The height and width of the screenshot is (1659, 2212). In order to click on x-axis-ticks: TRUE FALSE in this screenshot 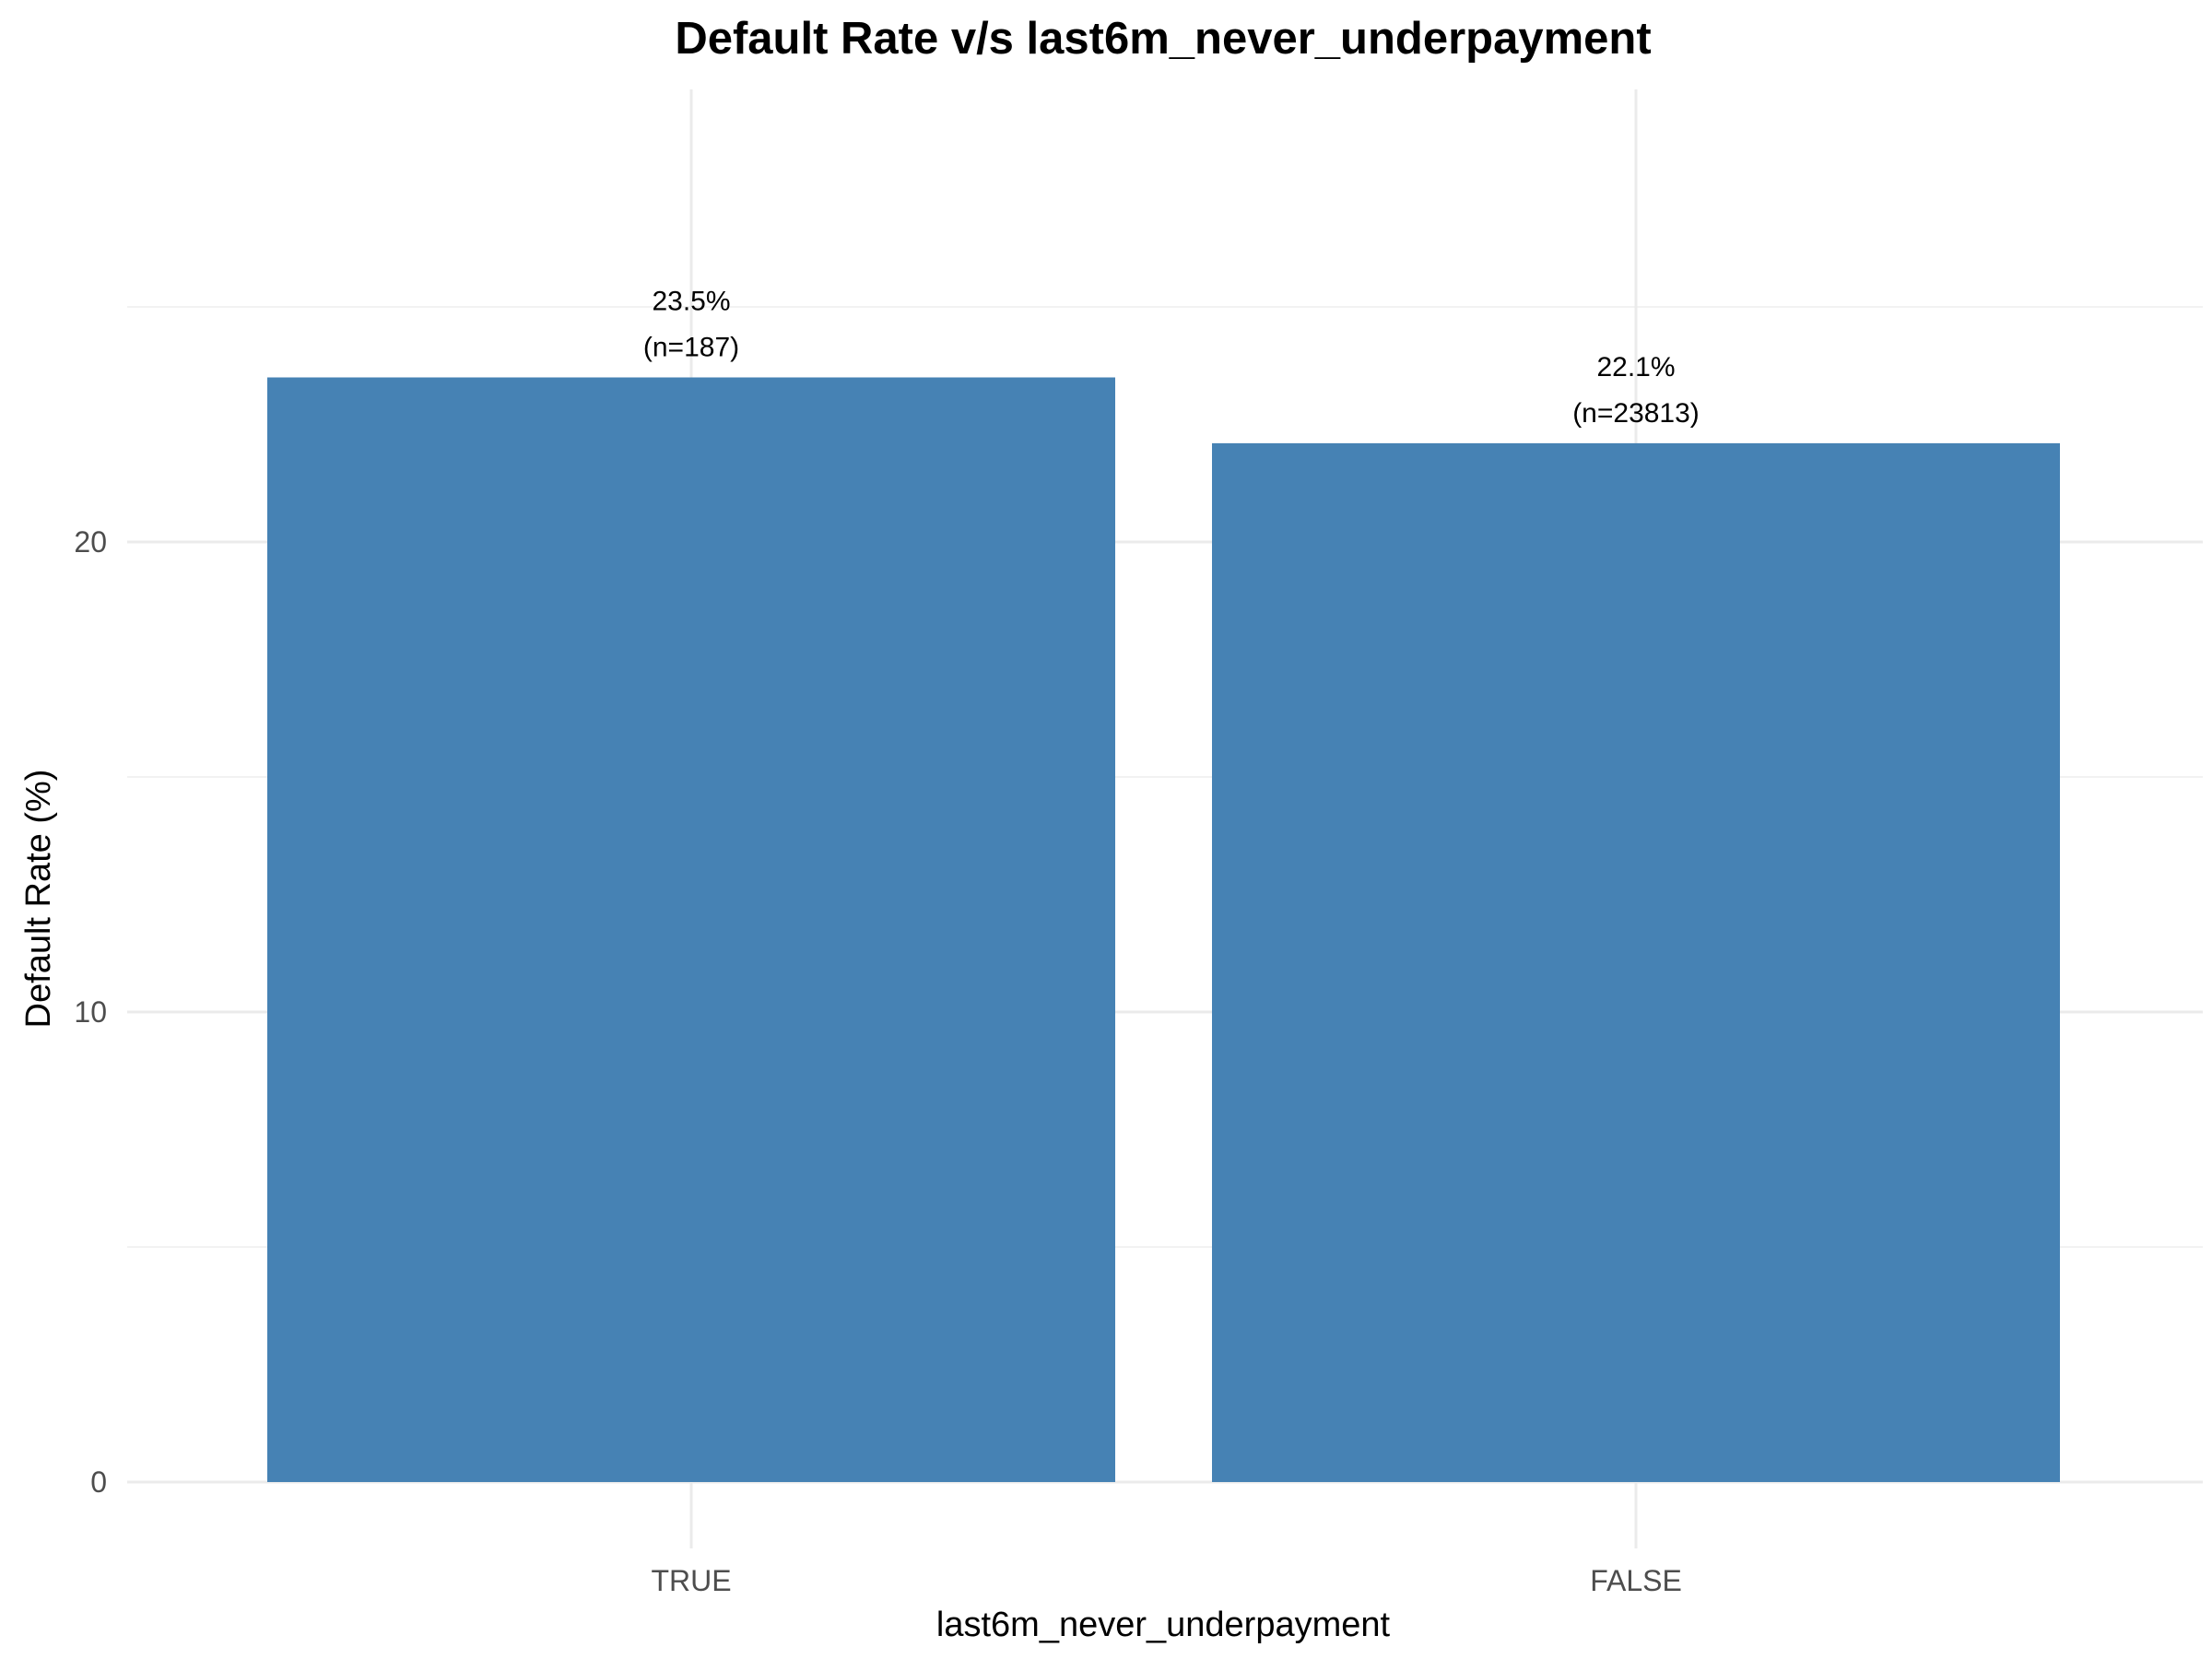, I will do `click(1166, 1580)`.